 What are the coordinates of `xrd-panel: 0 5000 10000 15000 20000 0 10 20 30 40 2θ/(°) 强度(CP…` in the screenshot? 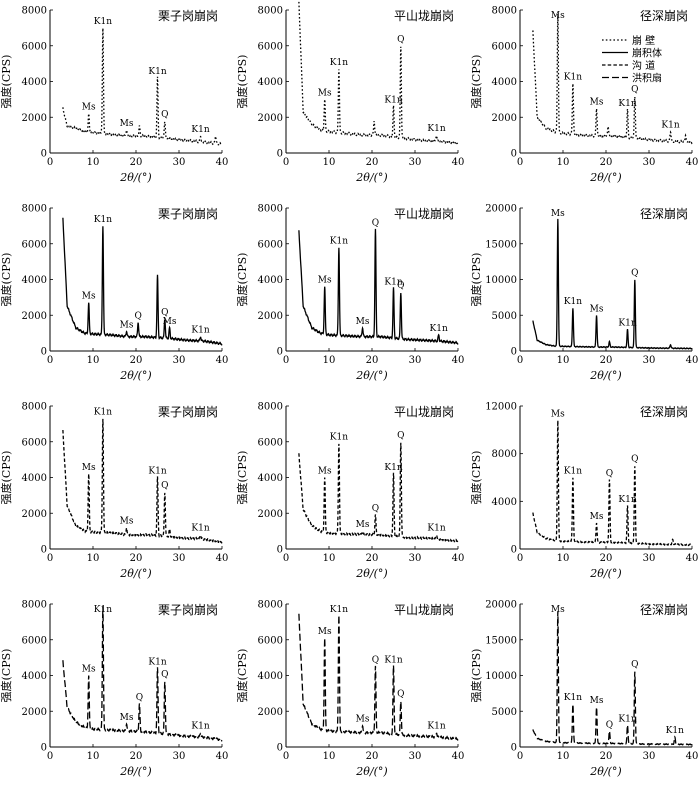 It's located at (583, 689).